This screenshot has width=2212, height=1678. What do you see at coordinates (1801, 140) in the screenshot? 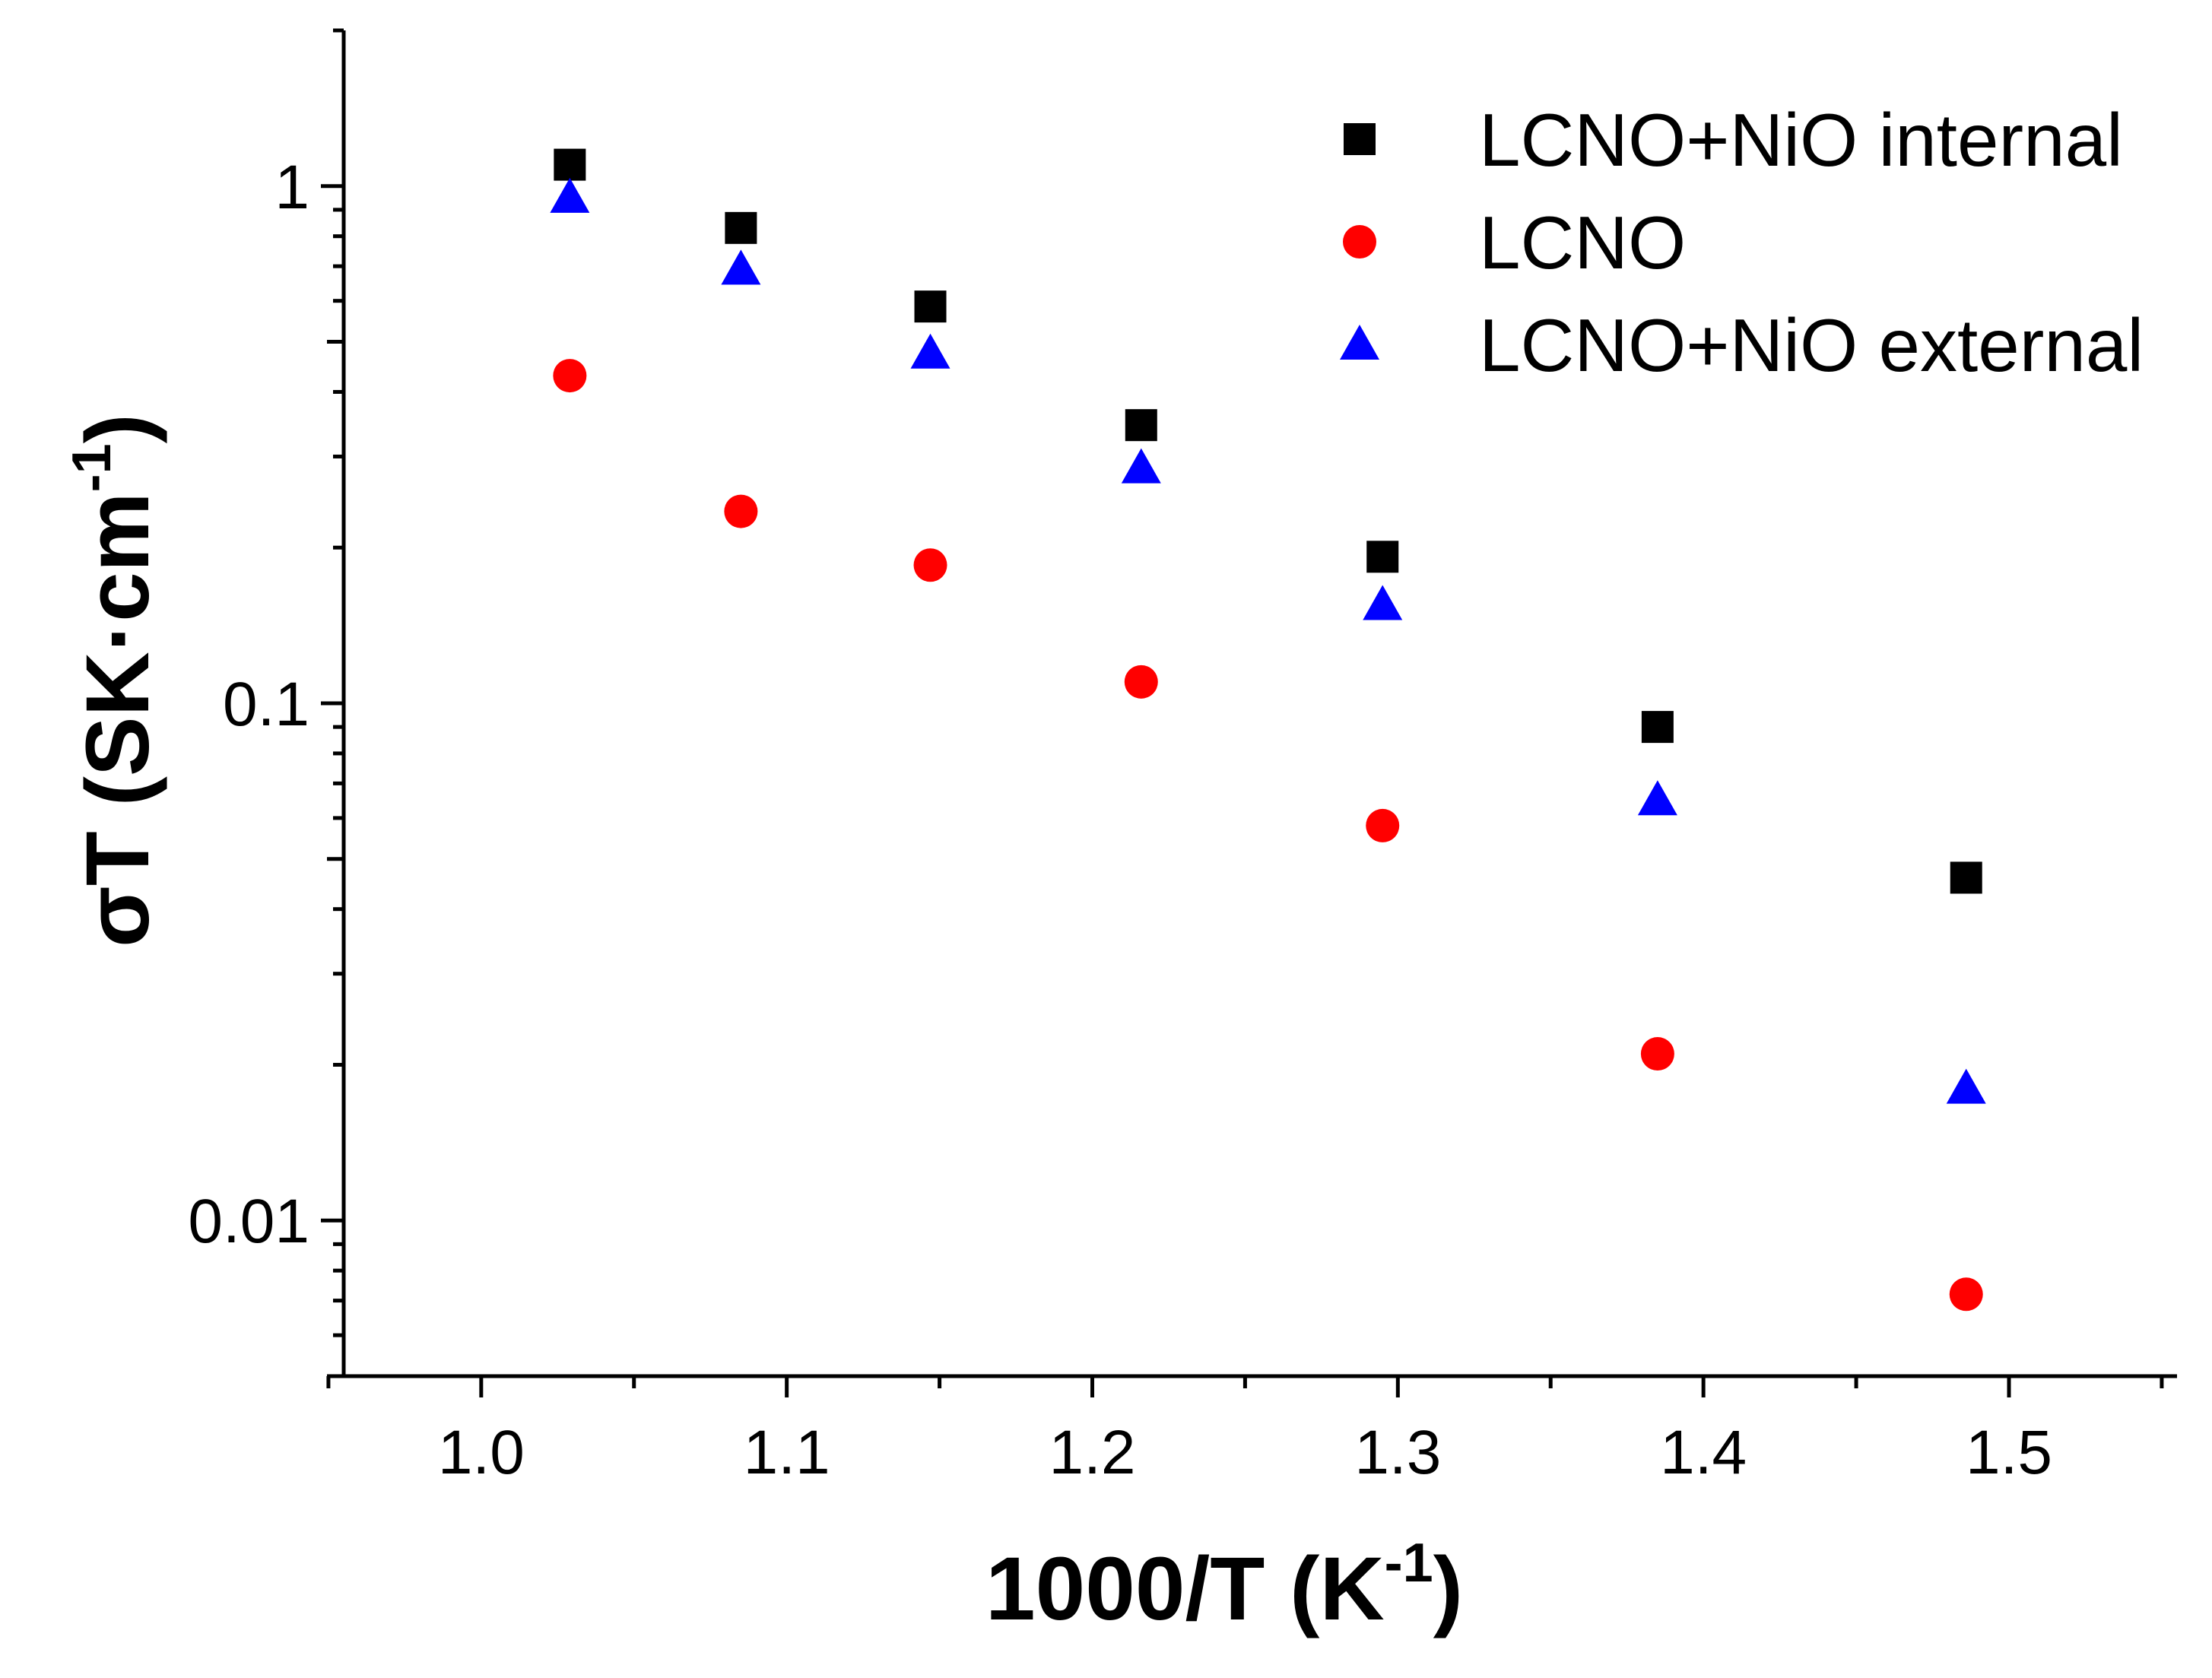
I see `legend-label: LCNO+NiO internal` at bounding box center [1801, 140].